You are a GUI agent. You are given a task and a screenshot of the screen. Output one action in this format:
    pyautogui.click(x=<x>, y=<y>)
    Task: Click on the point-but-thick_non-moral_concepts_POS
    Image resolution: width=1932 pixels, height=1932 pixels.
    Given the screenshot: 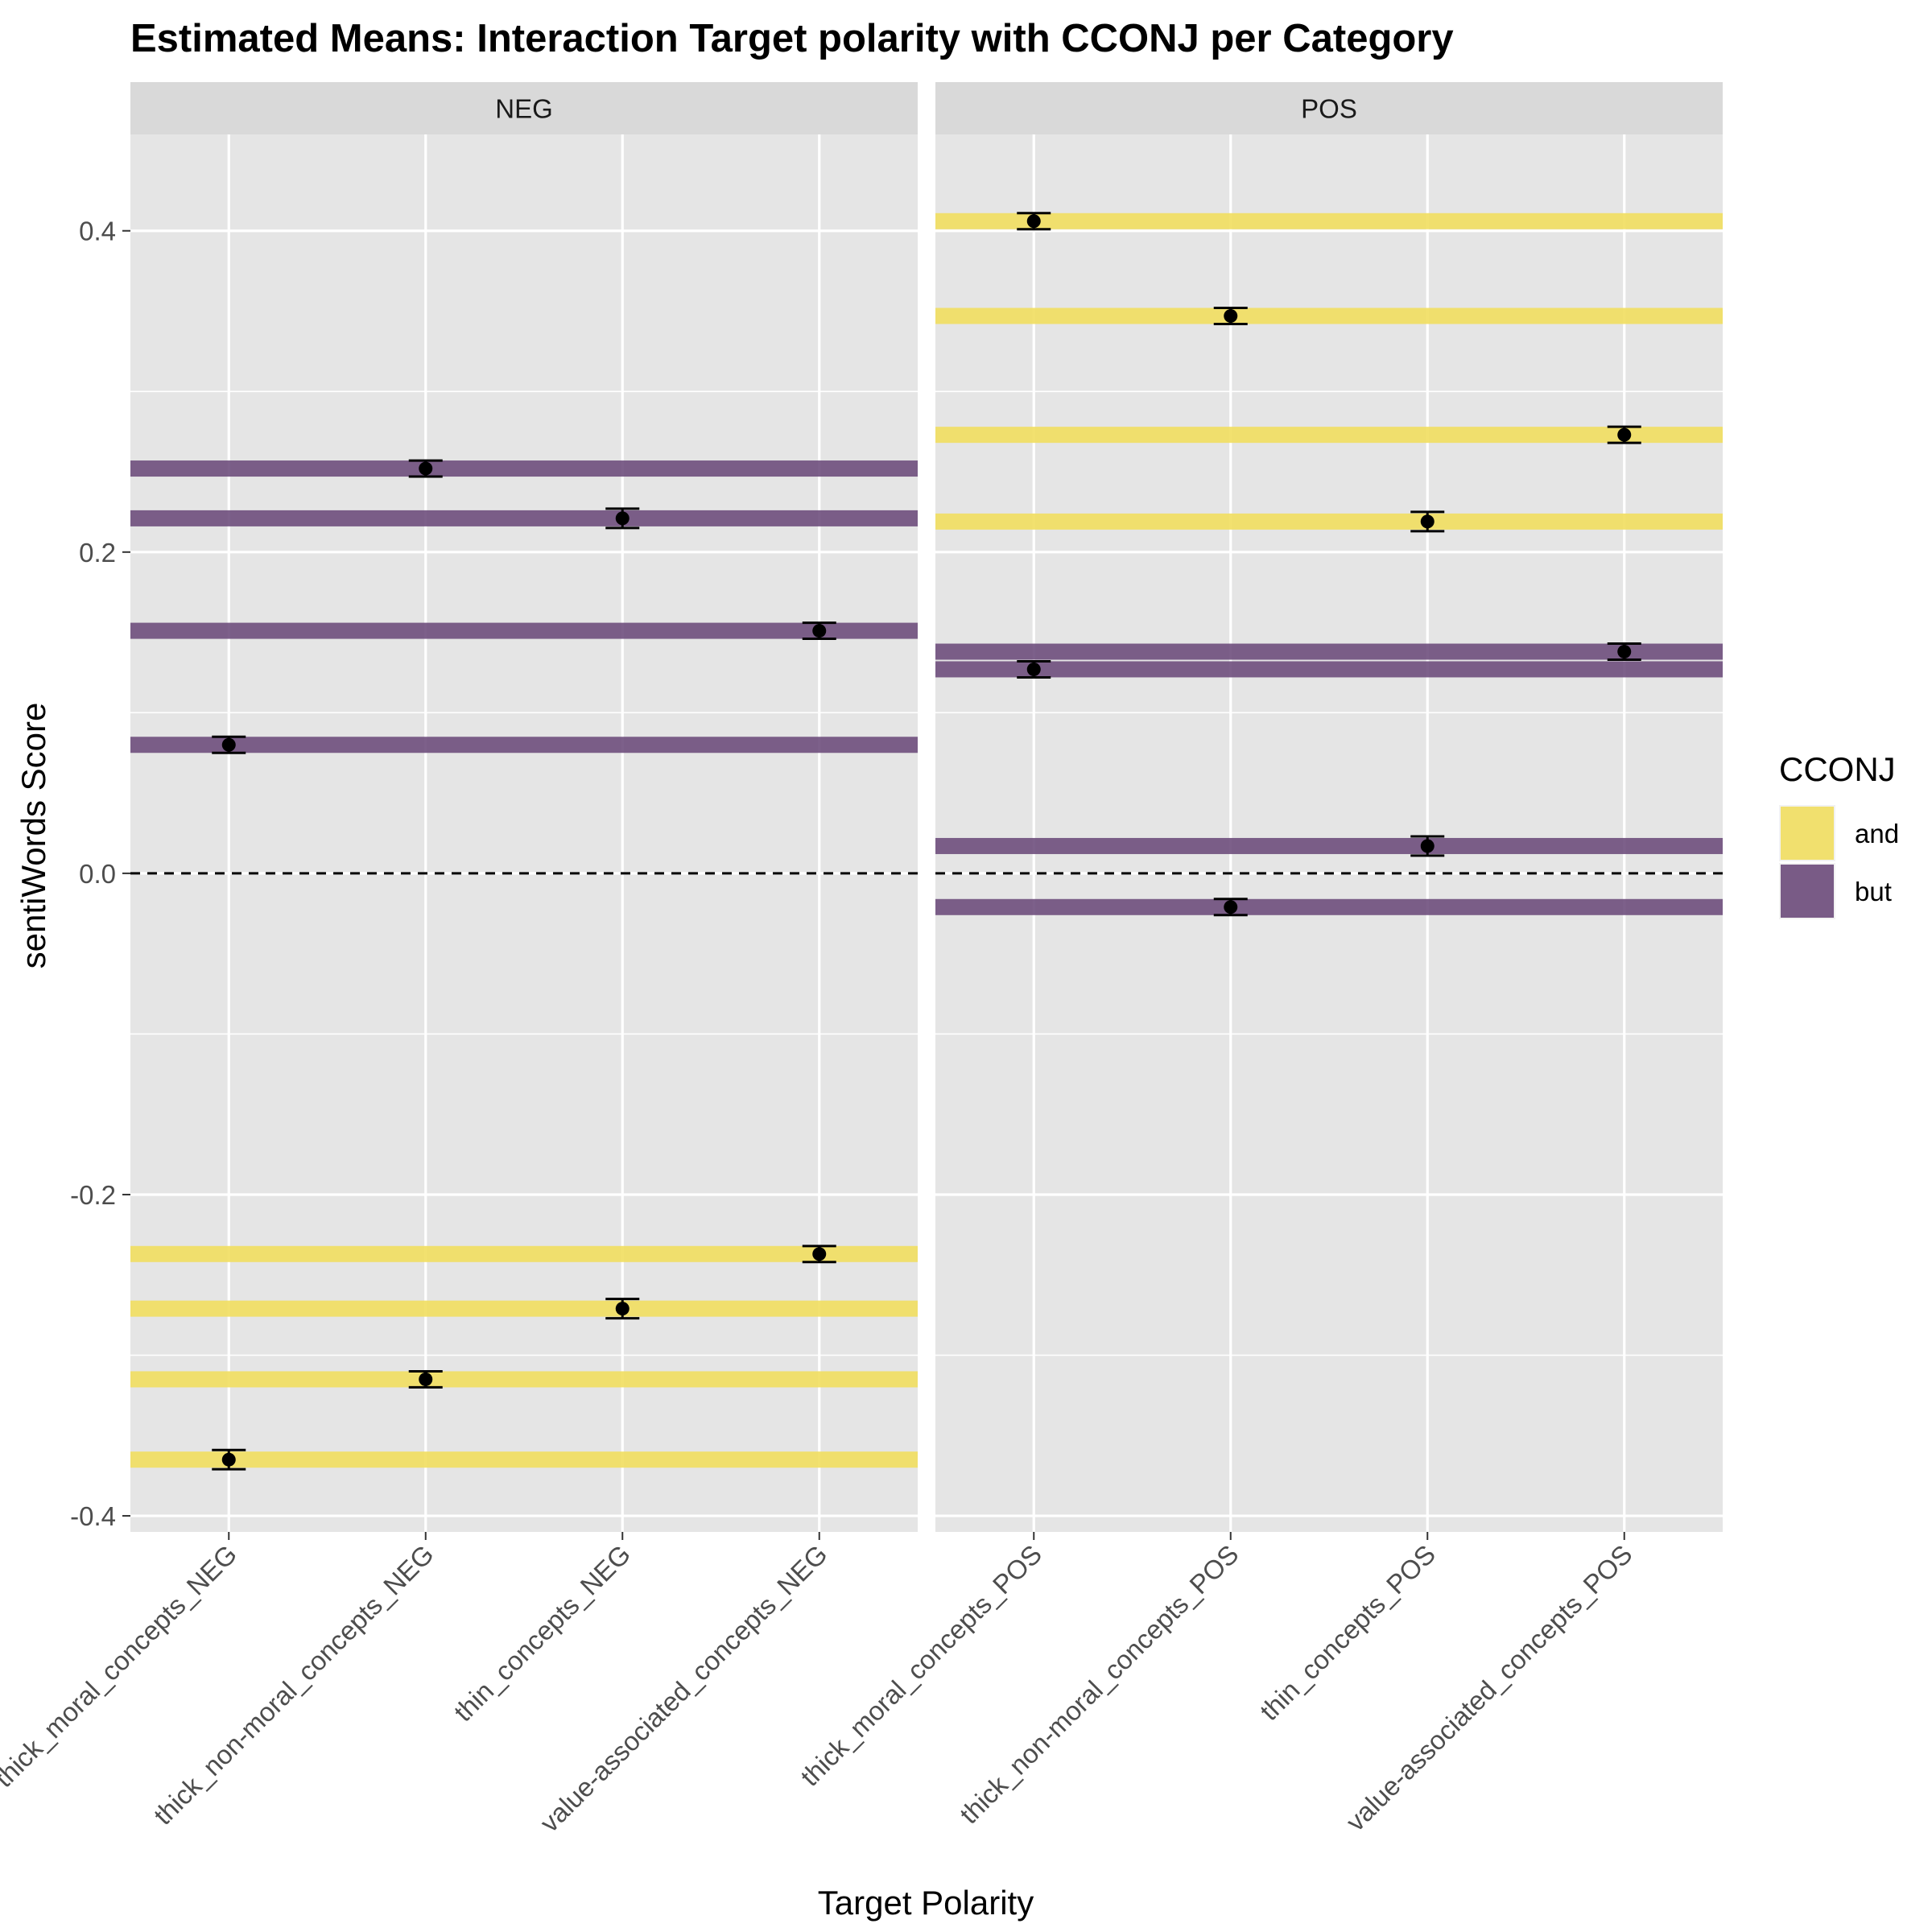 What is the action you would take?
    pyautogui.click(x=1231, y=907)
    